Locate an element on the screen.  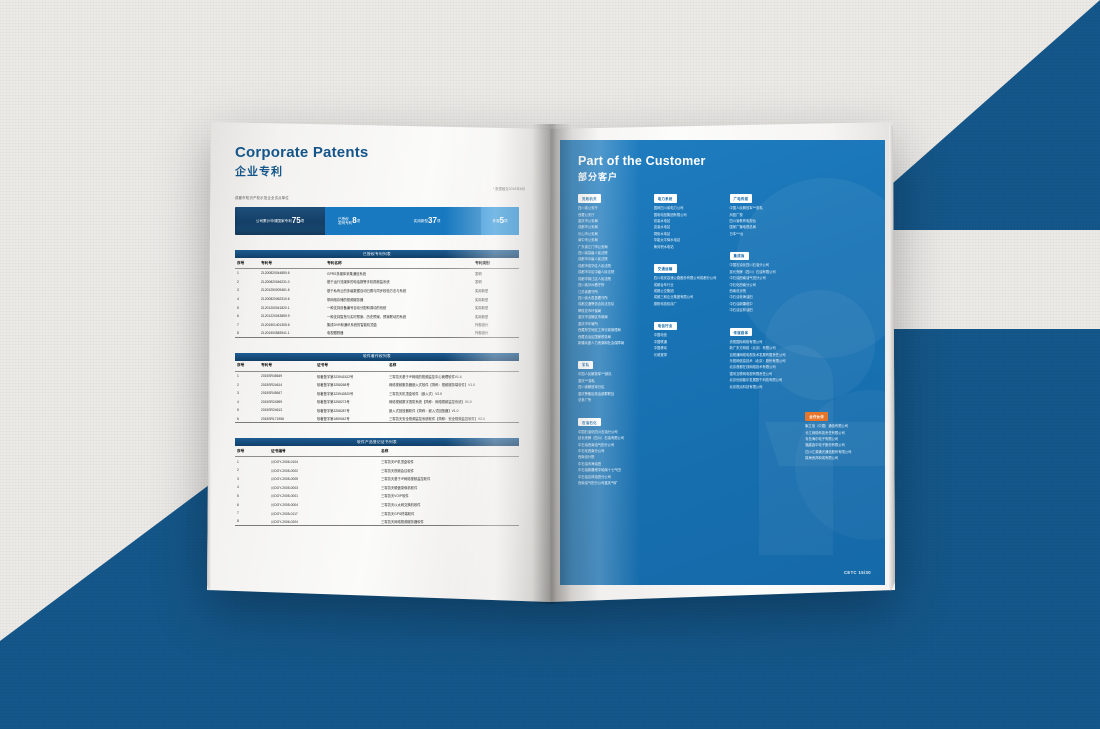
table-cell: 三零凯天以太网交换机软件 is located at coordinates (401, 505).